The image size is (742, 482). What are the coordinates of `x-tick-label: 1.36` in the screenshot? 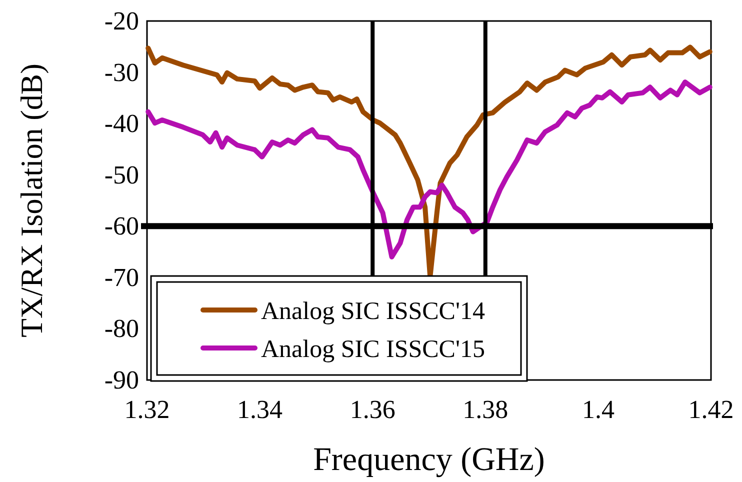 It's located at (373, 409).